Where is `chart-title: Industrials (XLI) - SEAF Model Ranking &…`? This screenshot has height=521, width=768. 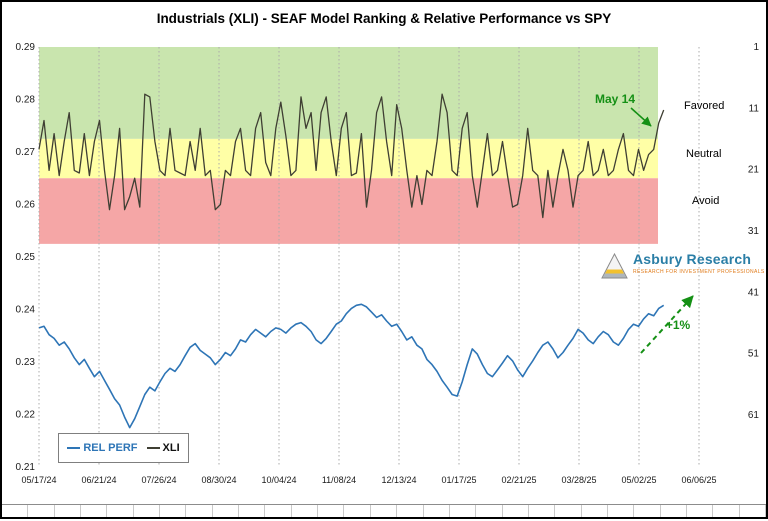 chart-title: Industrials (XLI) - SEAF Model Ranking &… is located at coordinates (384, 18).